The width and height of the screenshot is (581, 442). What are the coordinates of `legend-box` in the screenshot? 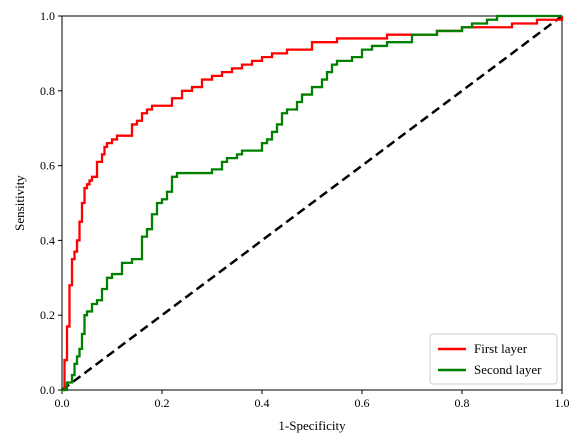 It's located at (493, 359).